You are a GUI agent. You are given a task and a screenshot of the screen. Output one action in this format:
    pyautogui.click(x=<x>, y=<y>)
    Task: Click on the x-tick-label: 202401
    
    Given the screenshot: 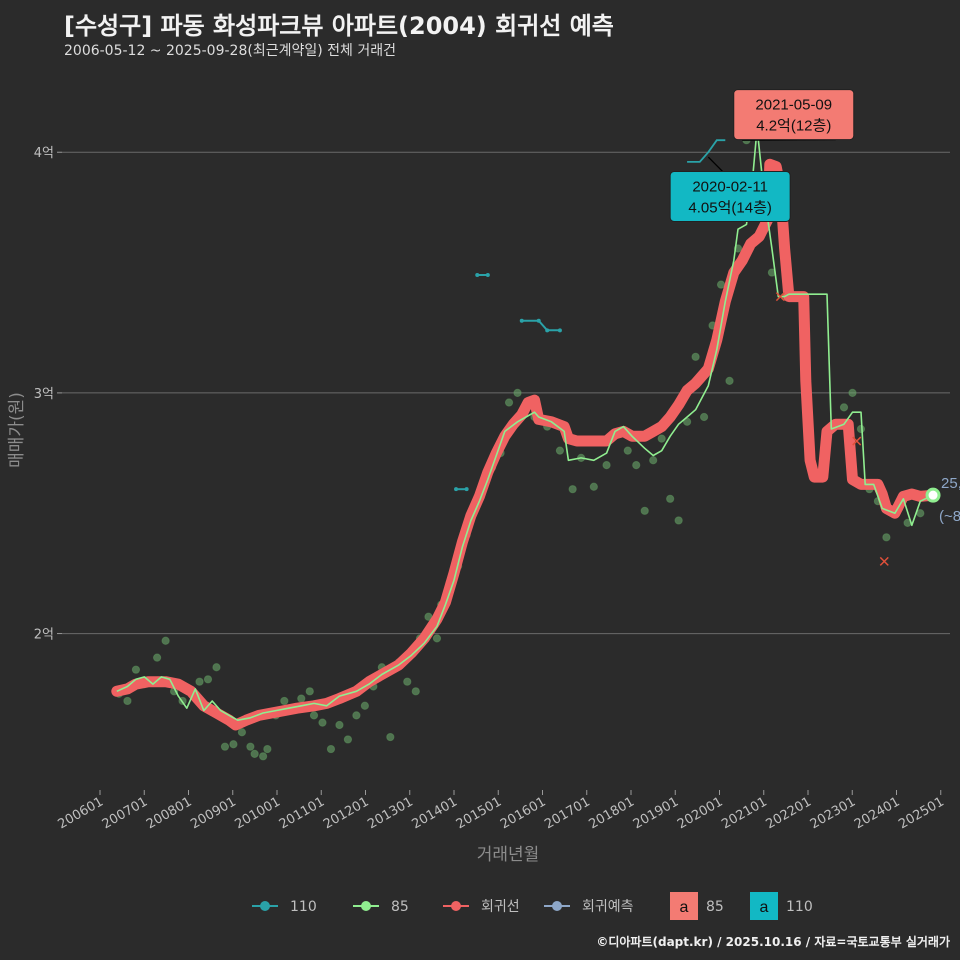 What is the action you would take?
    pyautogui.click(x=877, y=813)
    